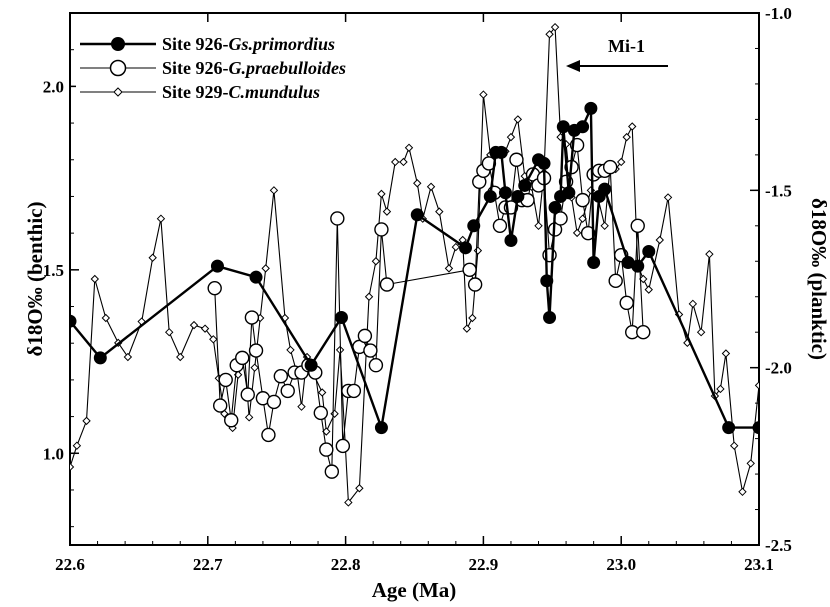 The height and width of the screenshot is (607, 830). I want to click on y-left-tick-label: 1.5, so click(53, 270).